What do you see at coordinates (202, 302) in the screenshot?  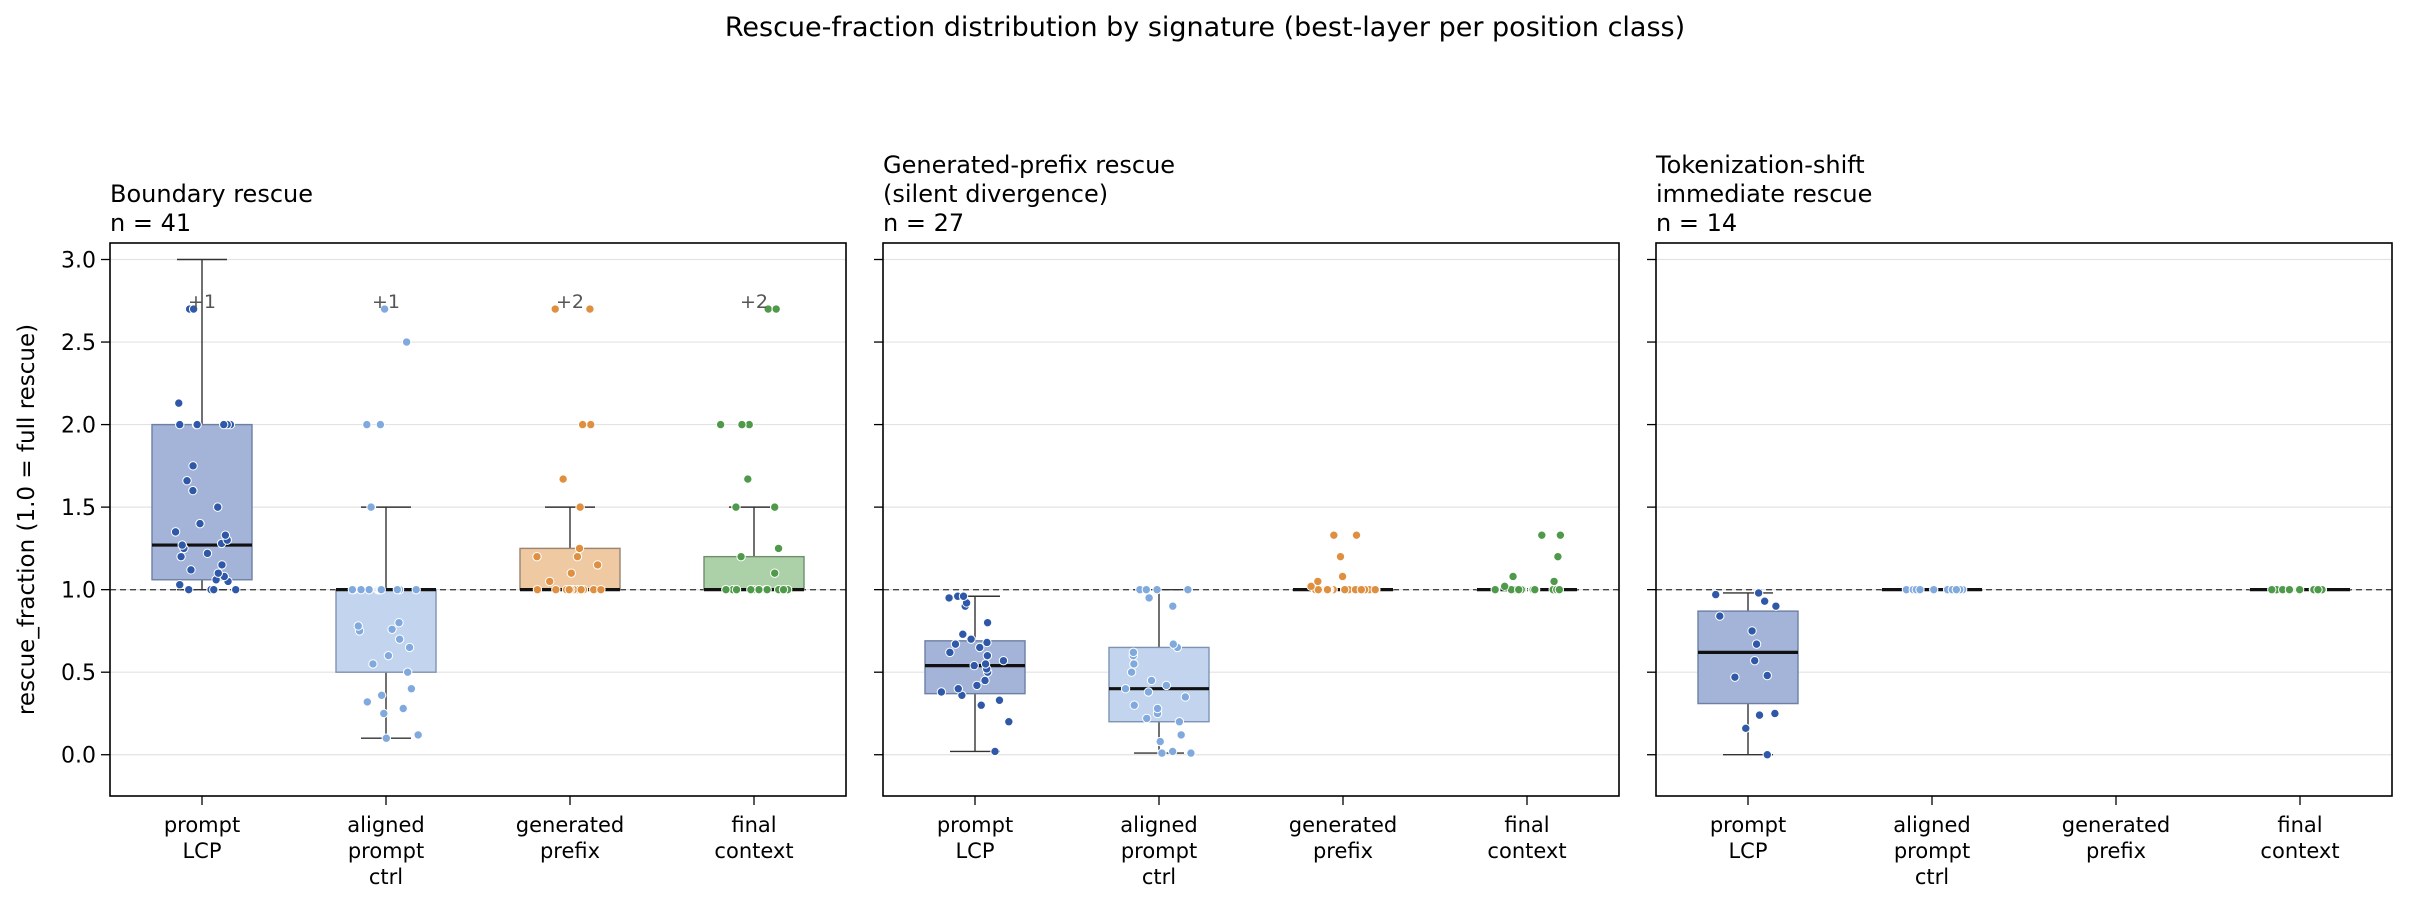 I see `overflow-label: +1` at bounding box center [202, 302].